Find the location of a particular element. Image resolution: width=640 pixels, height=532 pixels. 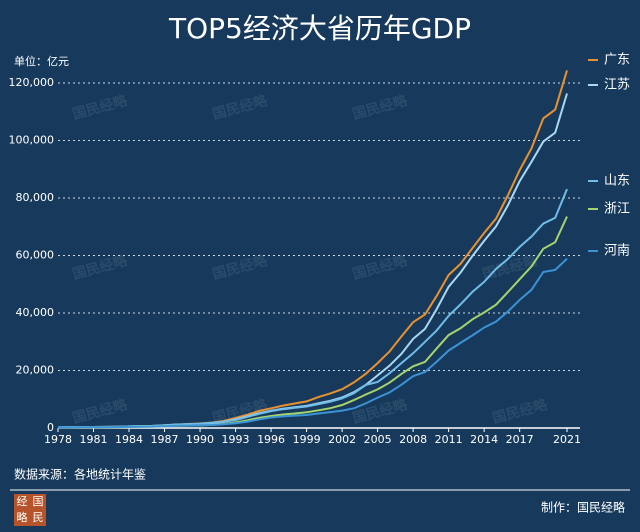

x-tick-label: 2017 is located at coordinates (520, 439).